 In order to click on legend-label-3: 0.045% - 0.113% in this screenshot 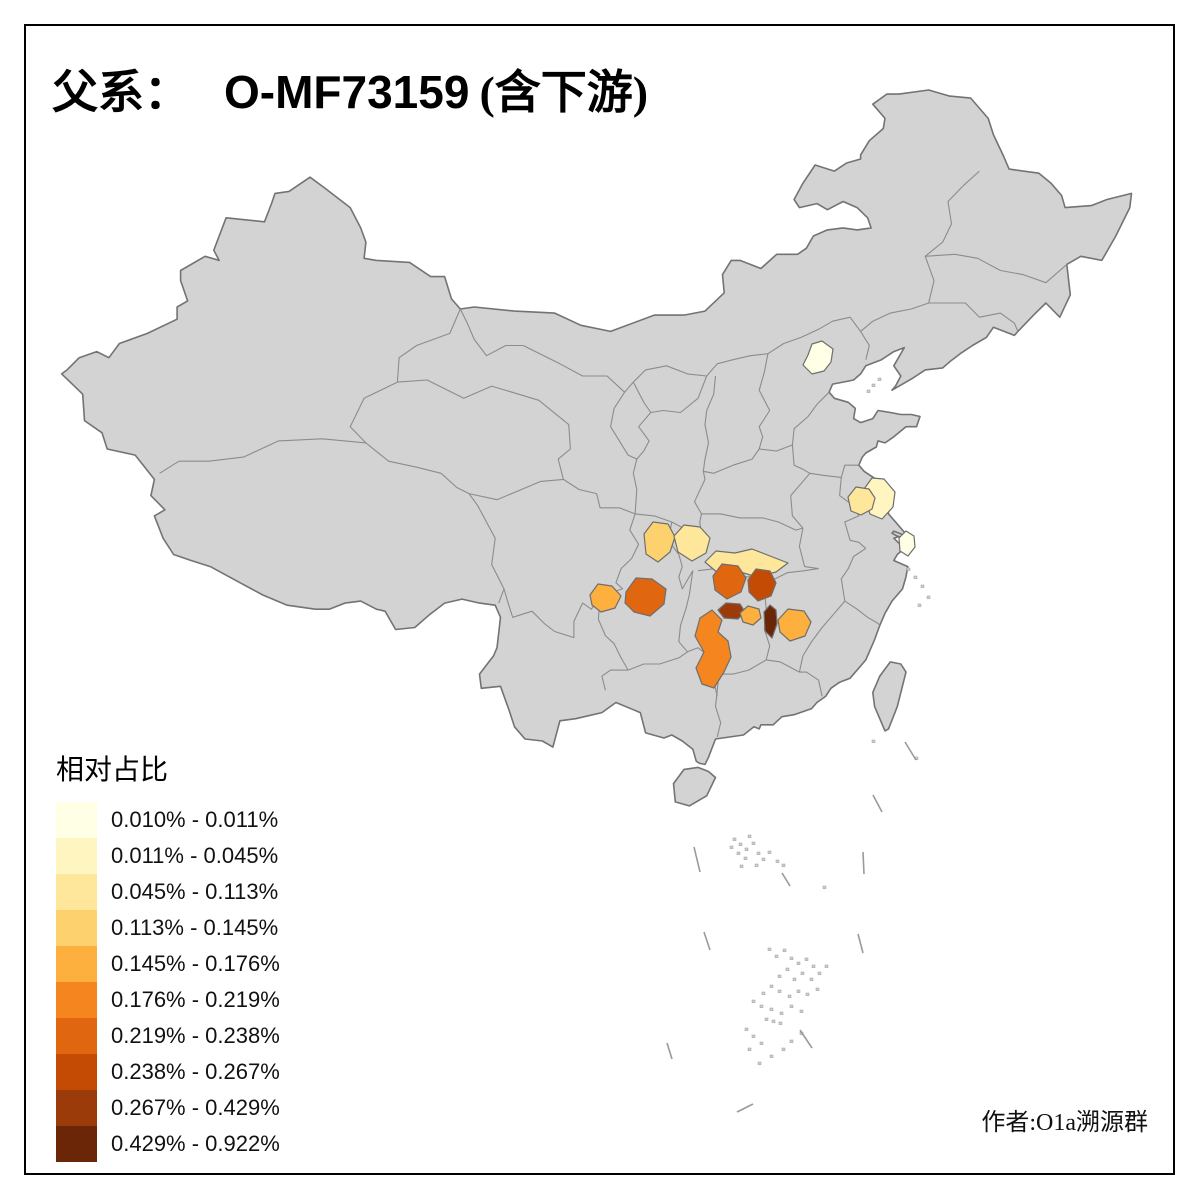, I will do `click(195, 891)`.